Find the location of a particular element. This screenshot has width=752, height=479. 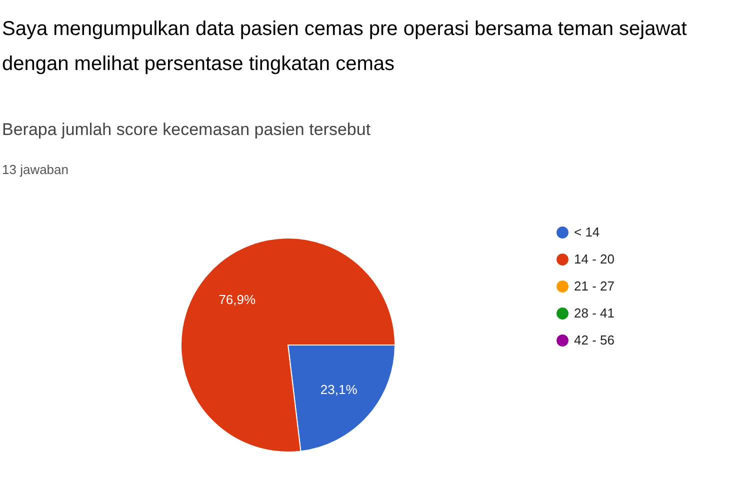

pie-slice is located at coordinates (288, 345).